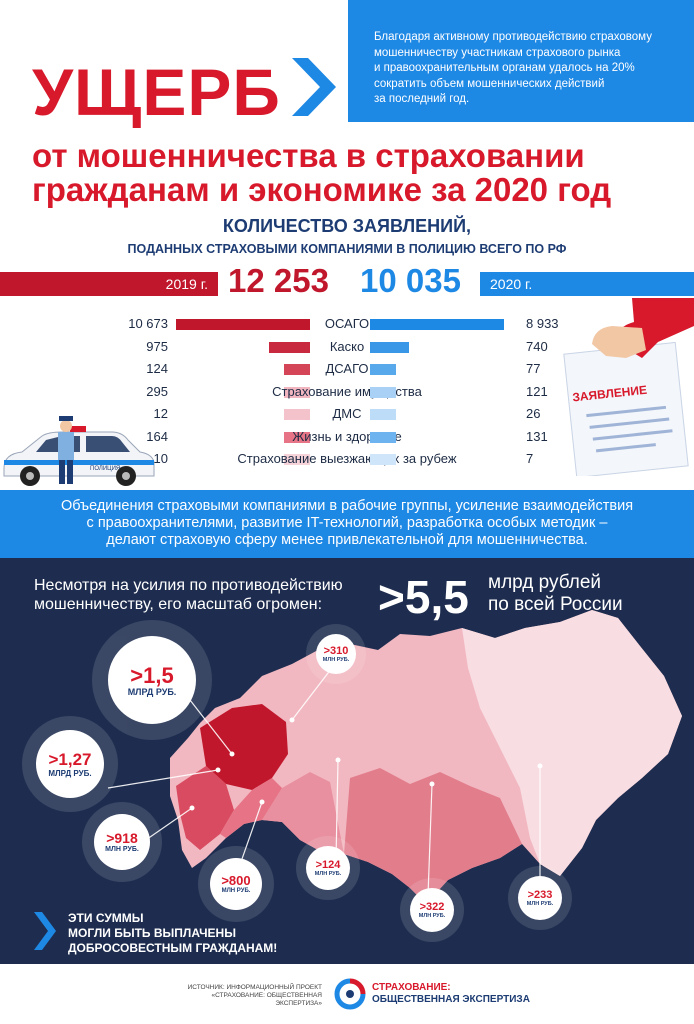  I want to click on value-label-2019: 164, so click(157, 436).